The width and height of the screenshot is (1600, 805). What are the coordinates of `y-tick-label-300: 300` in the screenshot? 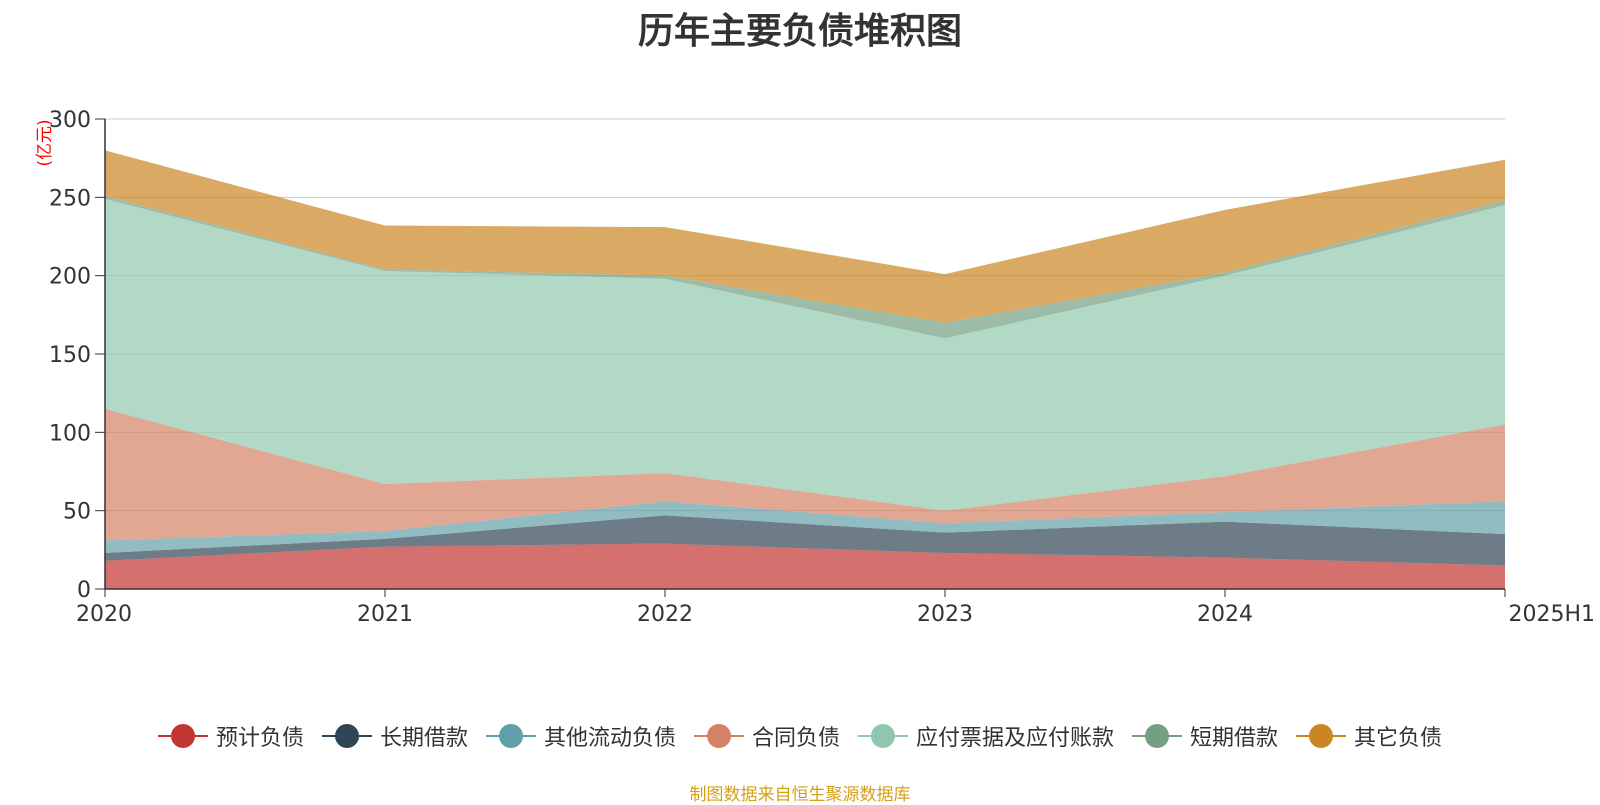 It's located at (70, 120).